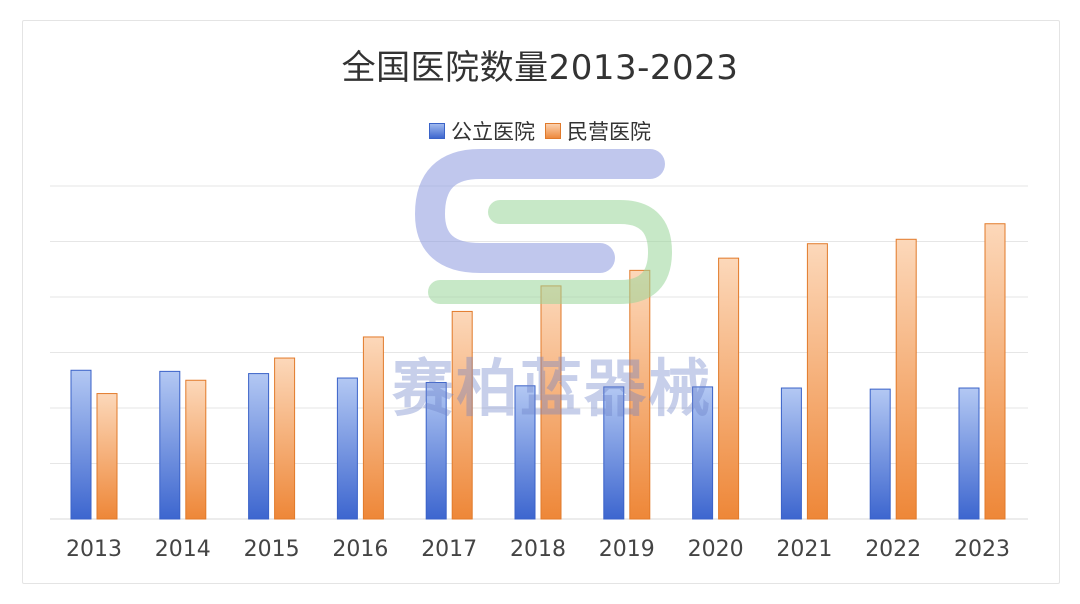  I want to click on x-tick-label: 2018, so click(538, 549).